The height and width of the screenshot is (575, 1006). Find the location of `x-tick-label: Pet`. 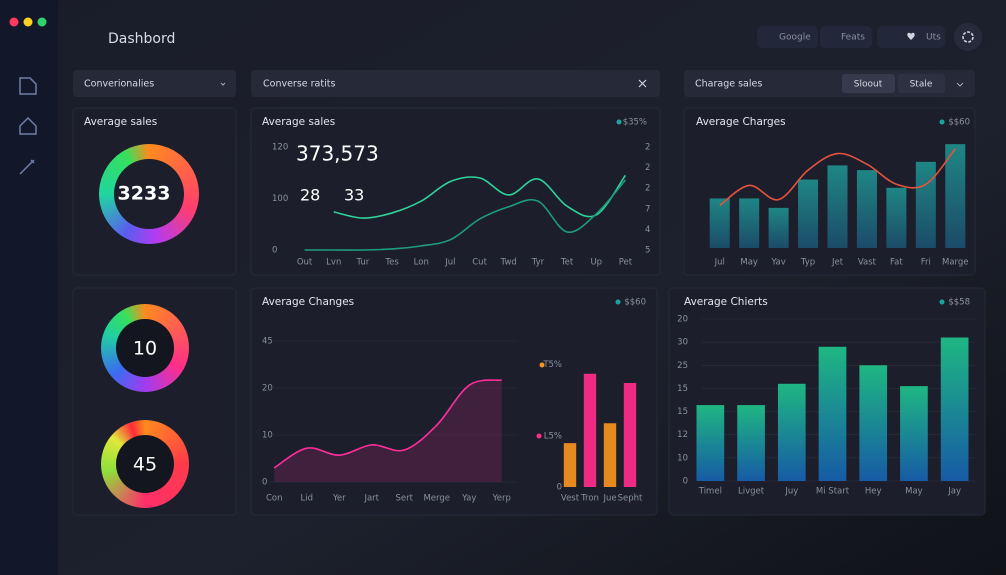

x-tick-label: Pet is located at coordinates (626, 263).